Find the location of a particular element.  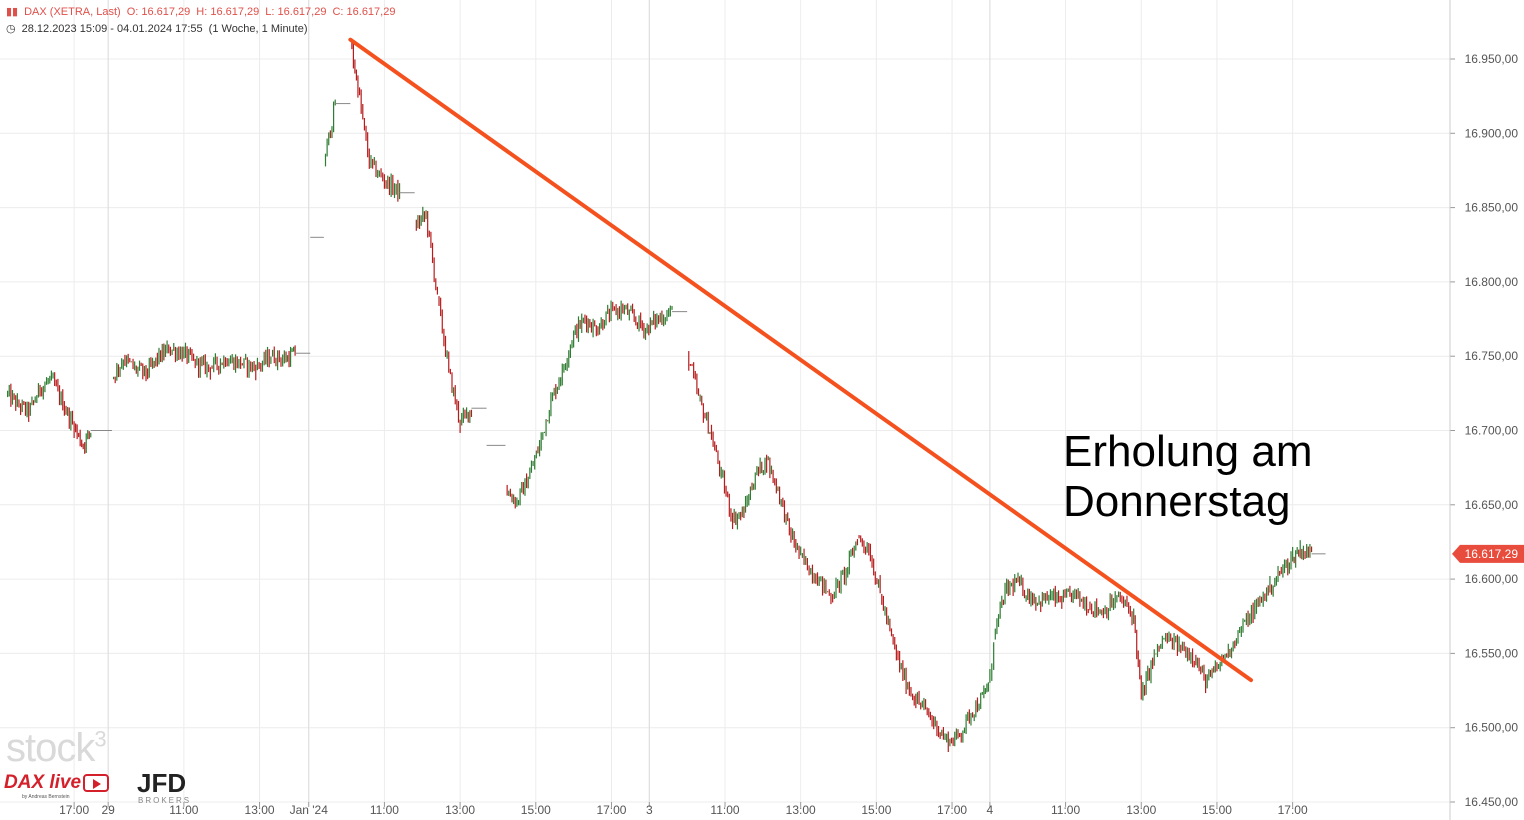

y-tick-label: 16.550,00 is located at coordinates (1492, 653).